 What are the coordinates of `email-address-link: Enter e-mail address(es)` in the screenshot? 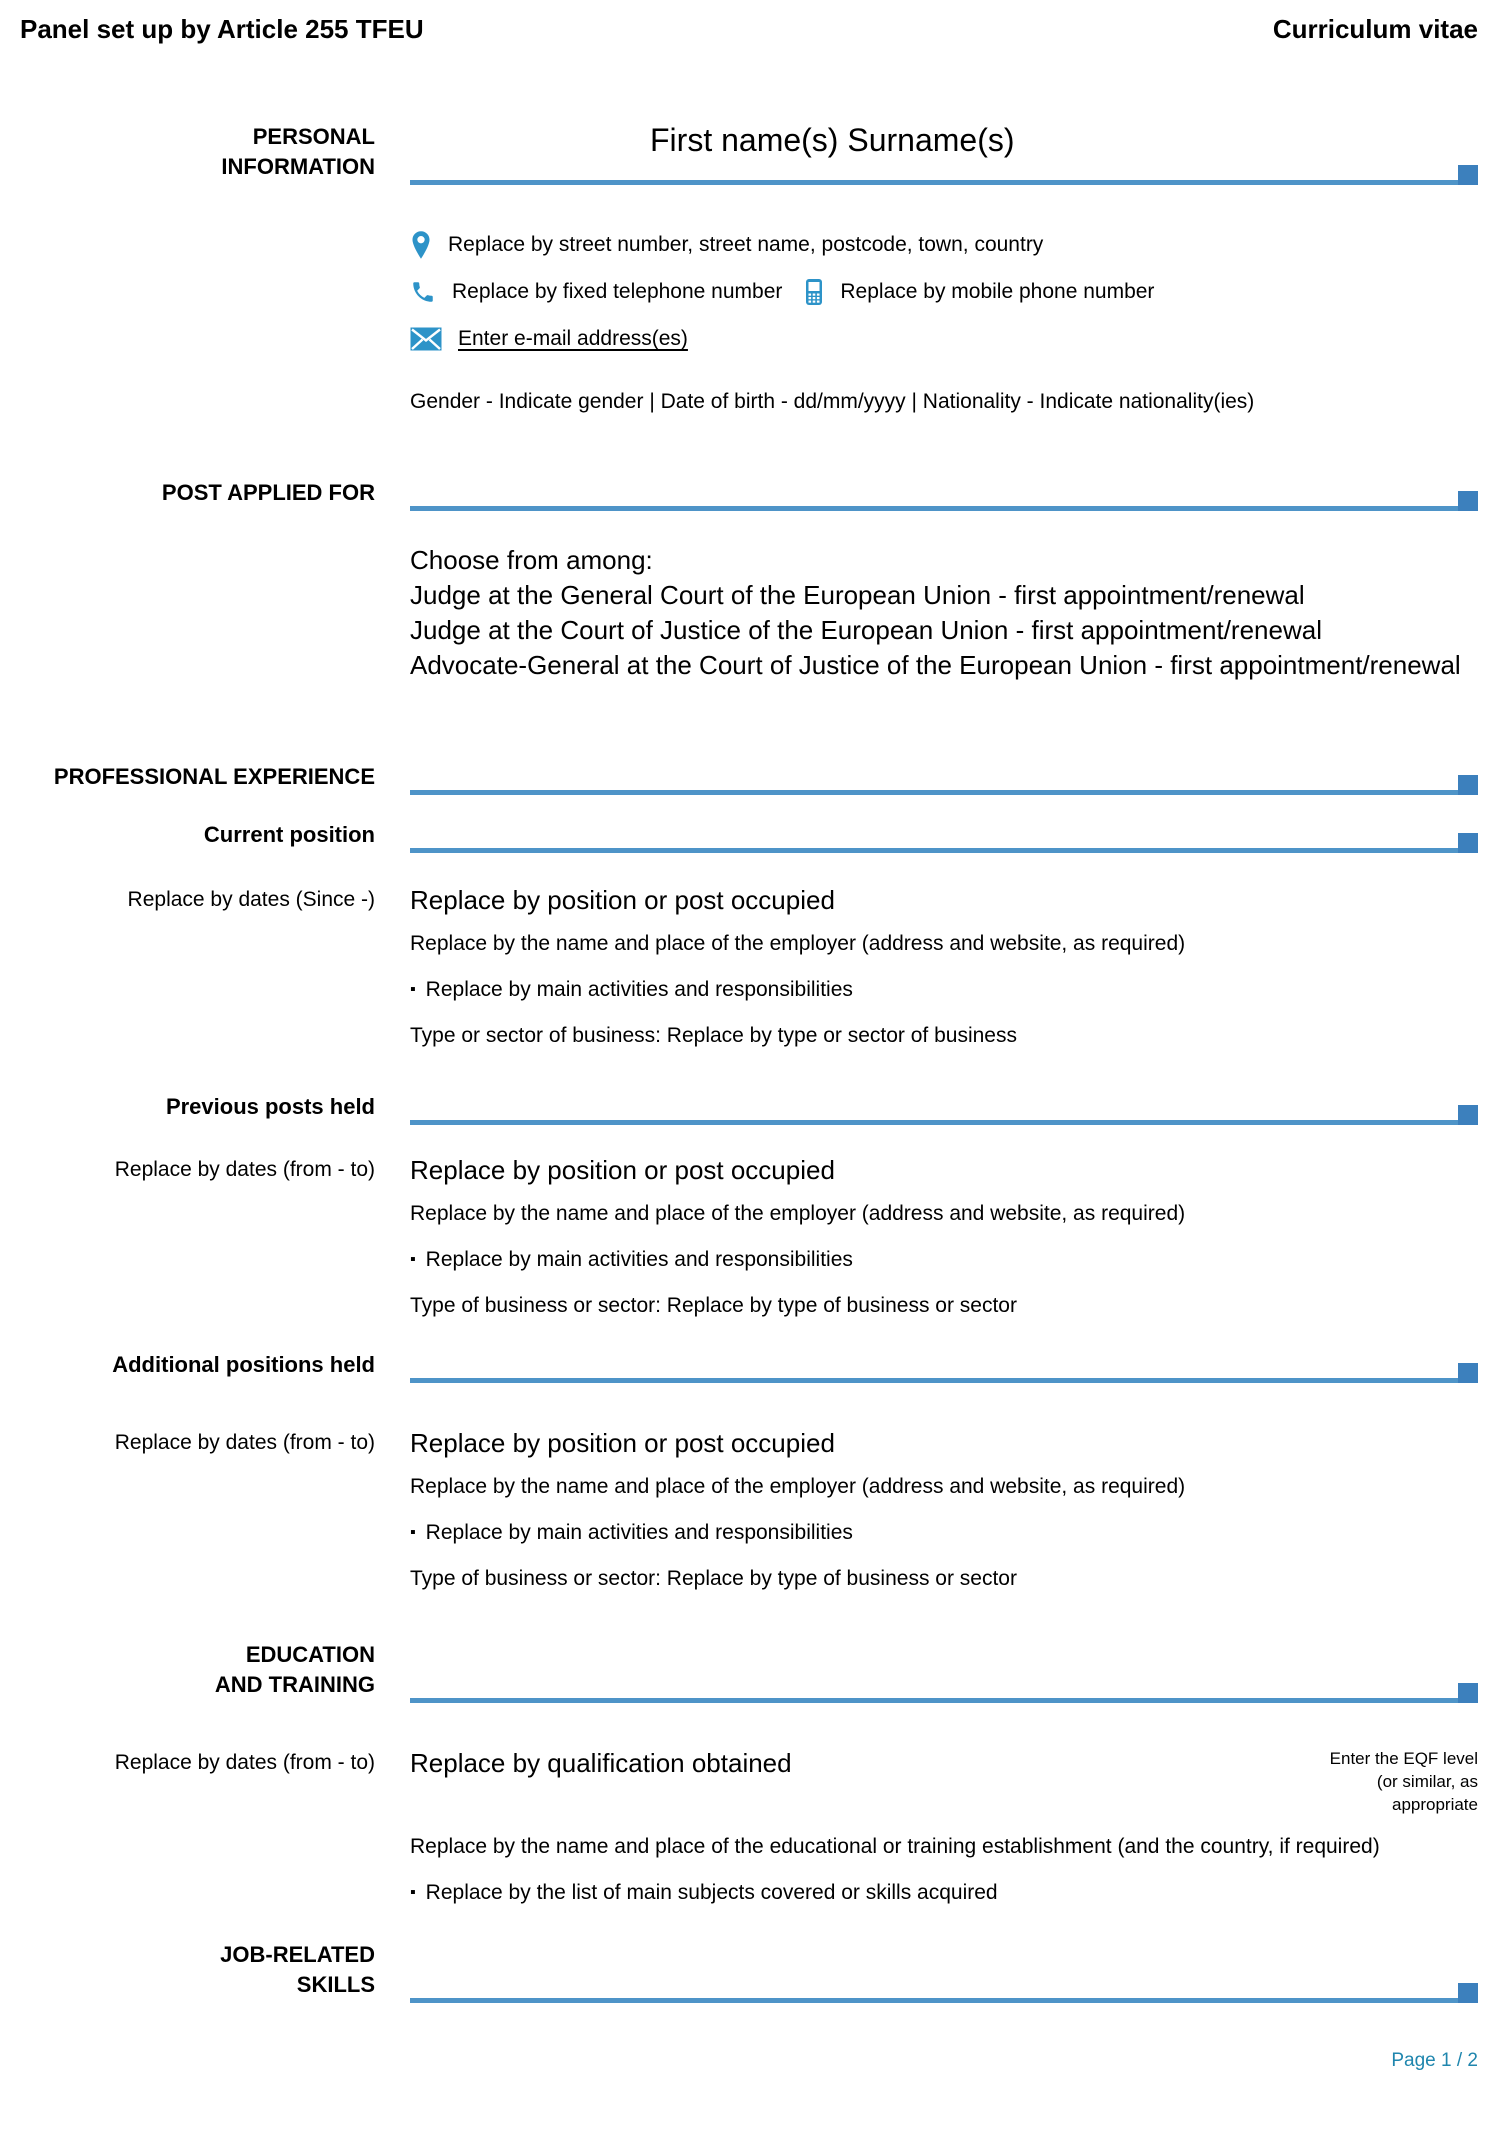 It's located at (573, 338).